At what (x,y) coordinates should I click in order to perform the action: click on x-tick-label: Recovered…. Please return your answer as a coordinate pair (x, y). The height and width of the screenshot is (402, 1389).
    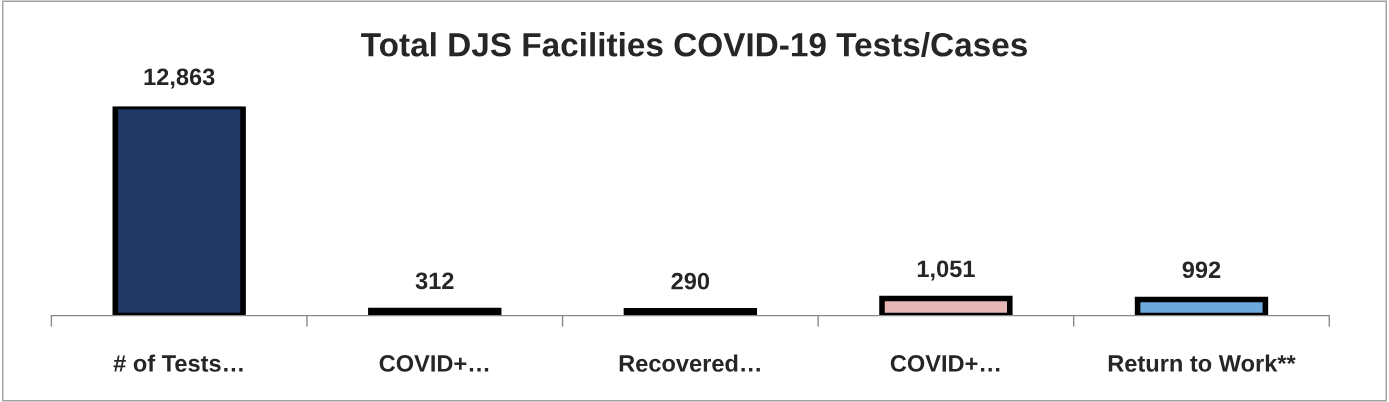
    Looking at the image, I should click on (689, 363).